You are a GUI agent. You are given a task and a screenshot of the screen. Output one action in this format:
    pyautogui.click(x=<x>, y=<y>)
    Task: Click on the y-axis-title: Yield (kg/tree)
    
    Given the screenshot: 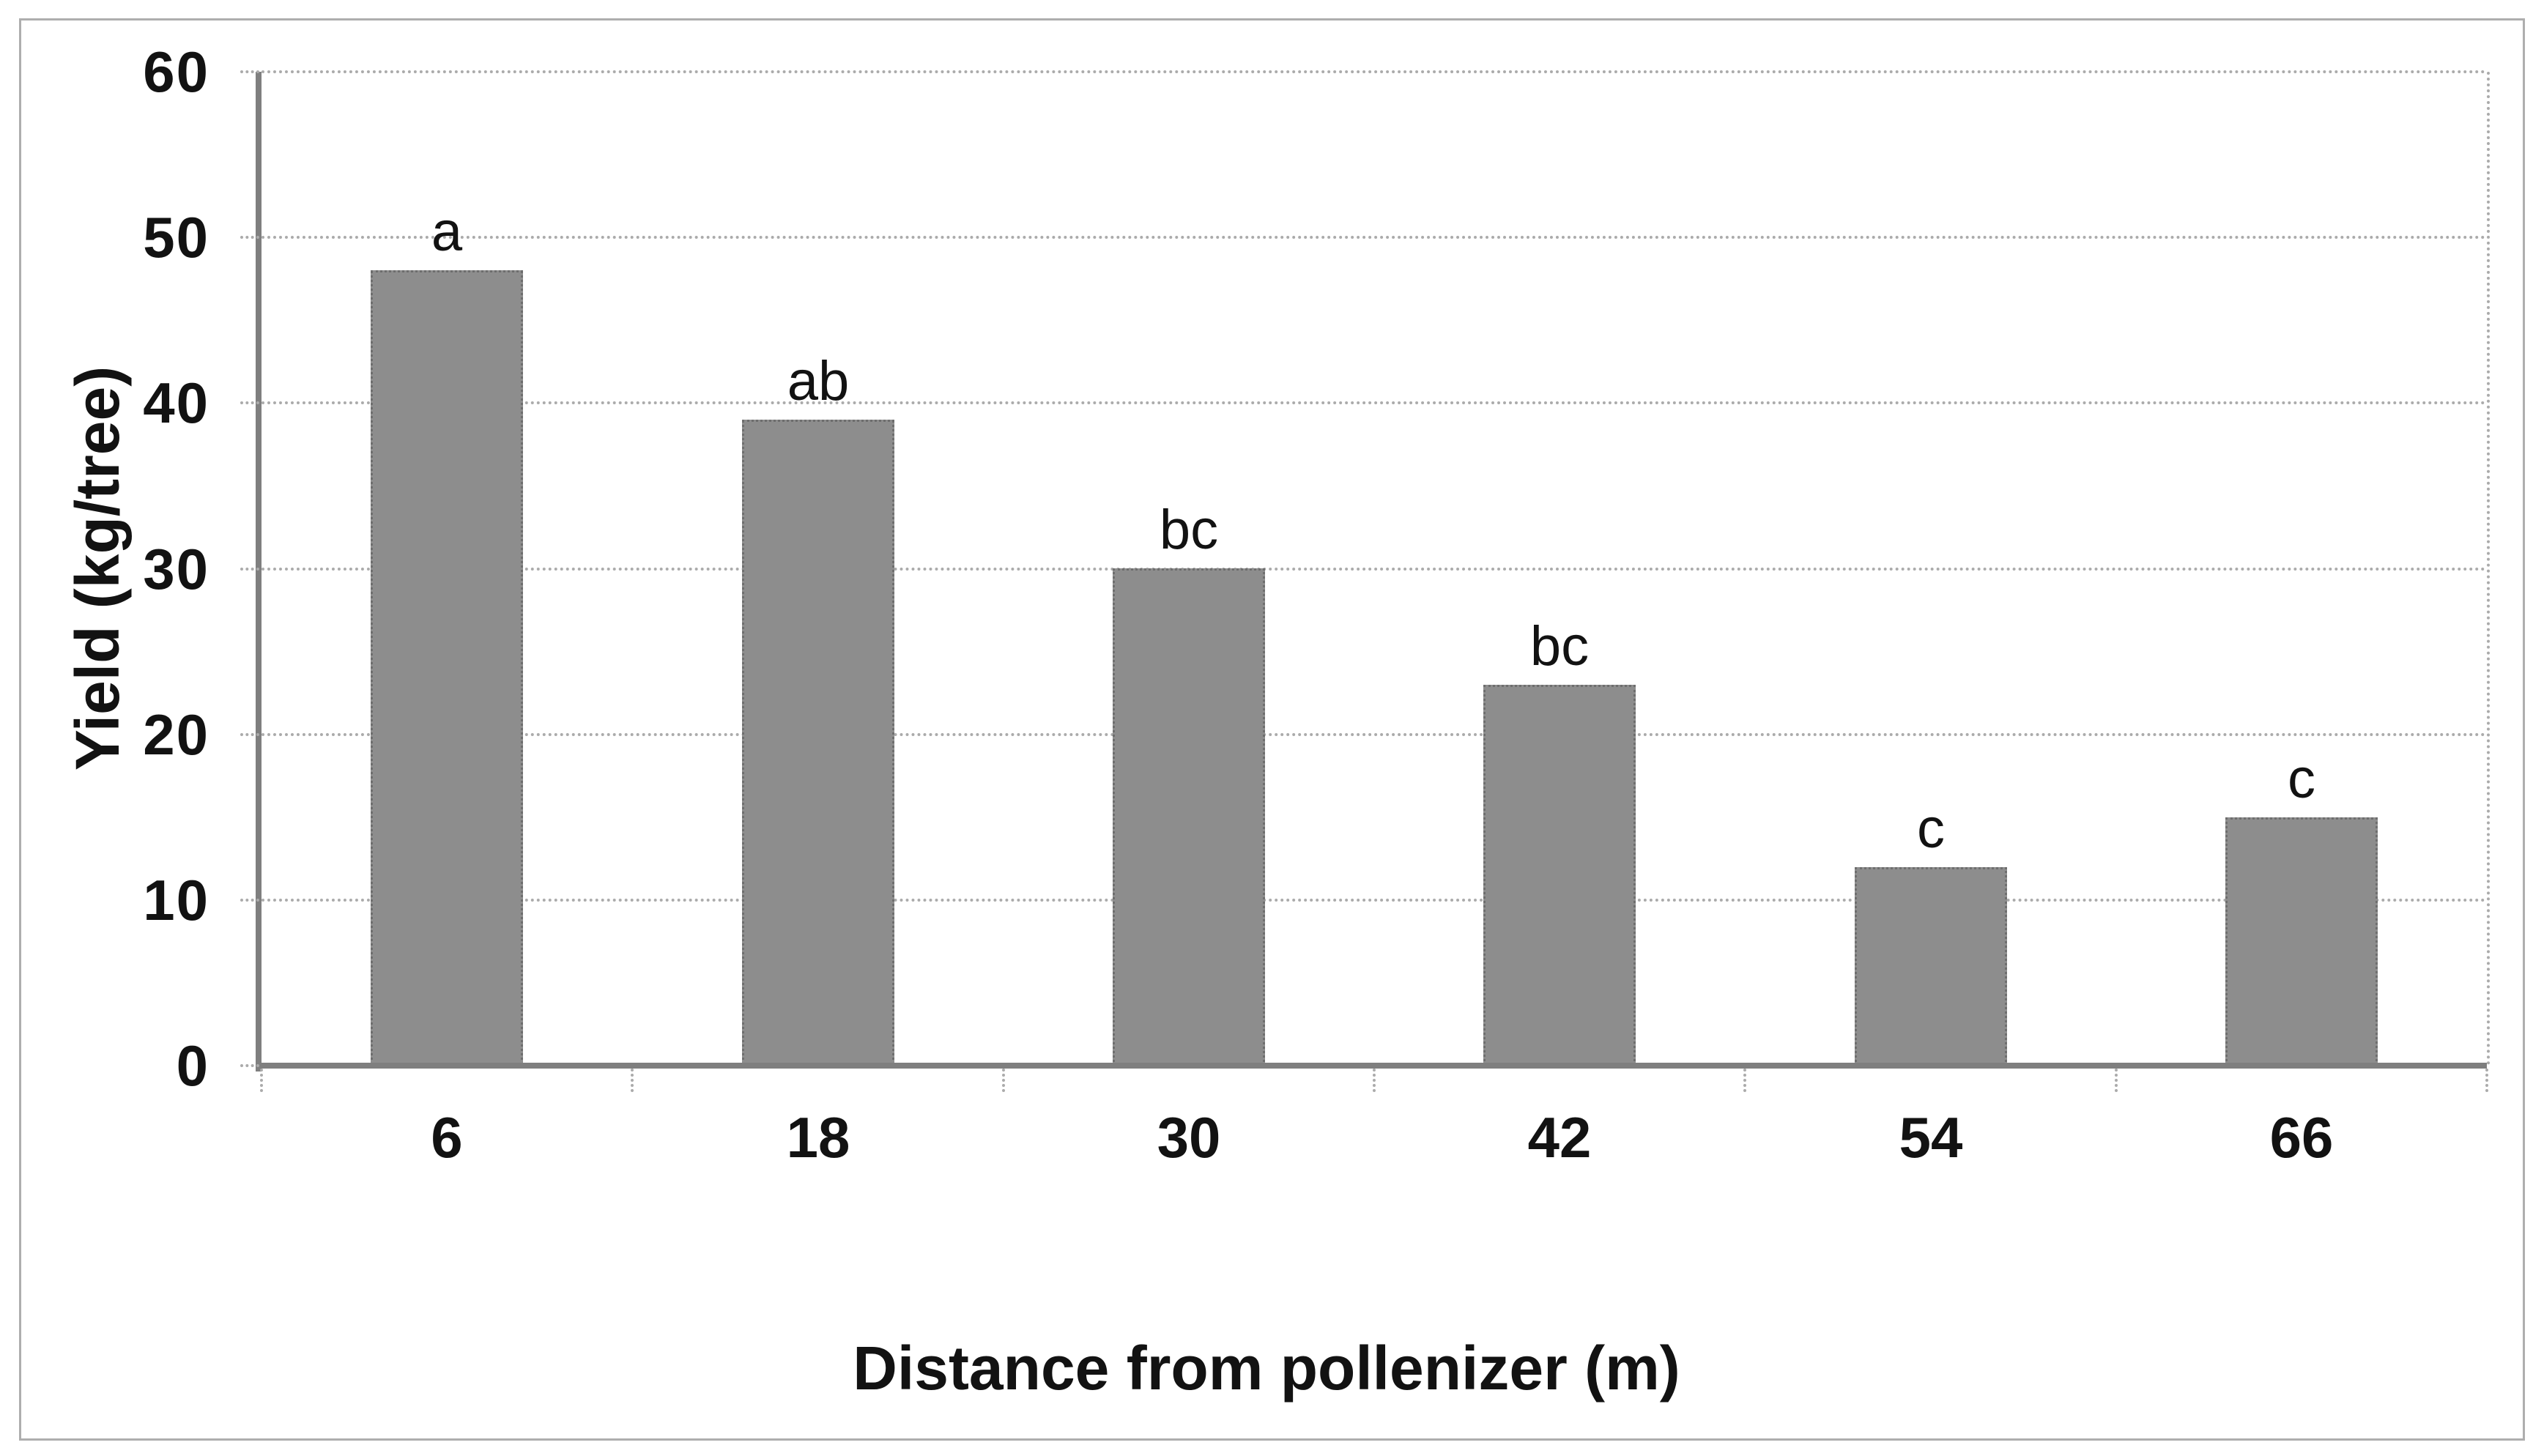 What is the action you would take?
    pyautogui.click(x=97, y=568)
    